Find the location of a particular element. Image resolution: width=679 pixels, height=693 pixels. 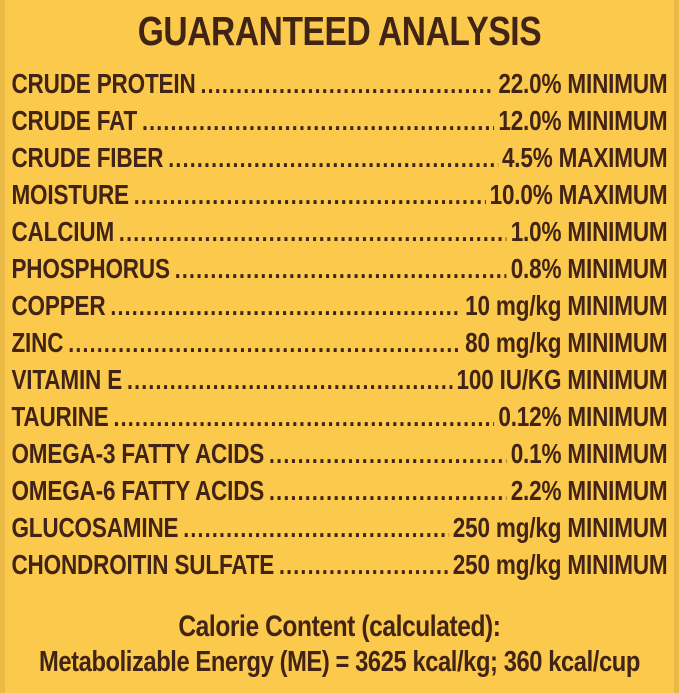

analysis-row: CRUDE PROTEIN 22.0% MINIMUM is located at coordinates (339, 83).